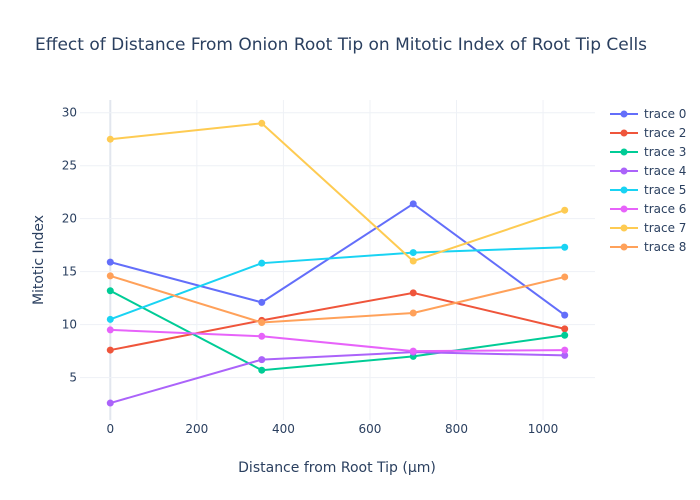  What do you see at coordinates (110, 429) in the screenshot?
I see `x-tick-label: 0` at bounding box center [110, 429].